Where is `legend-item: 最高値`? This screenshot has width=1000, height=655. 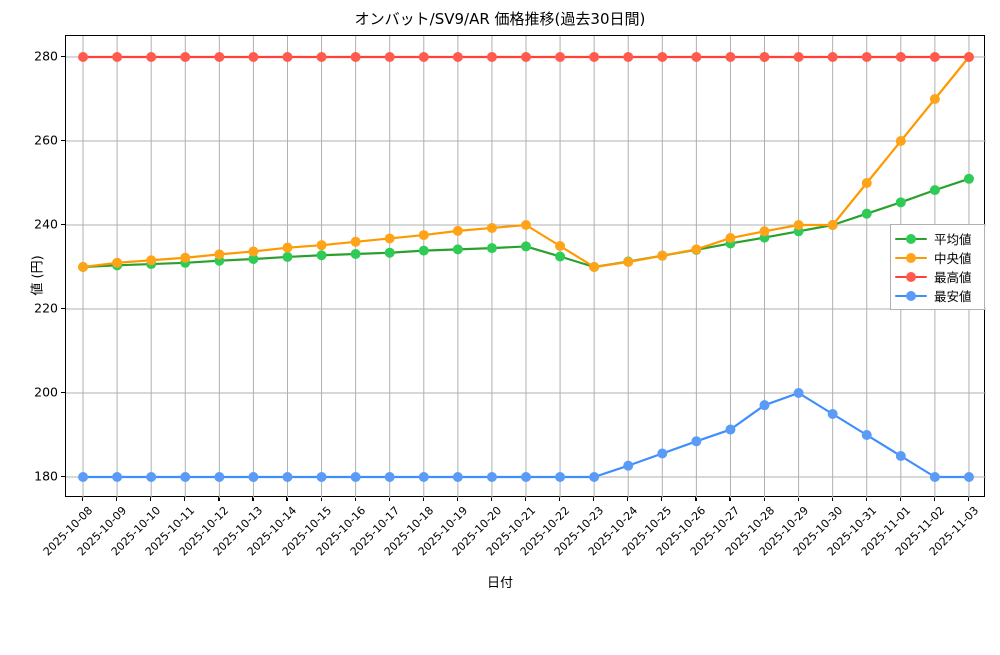 legend-item: 最高値 is located at coordinates (937, 276).